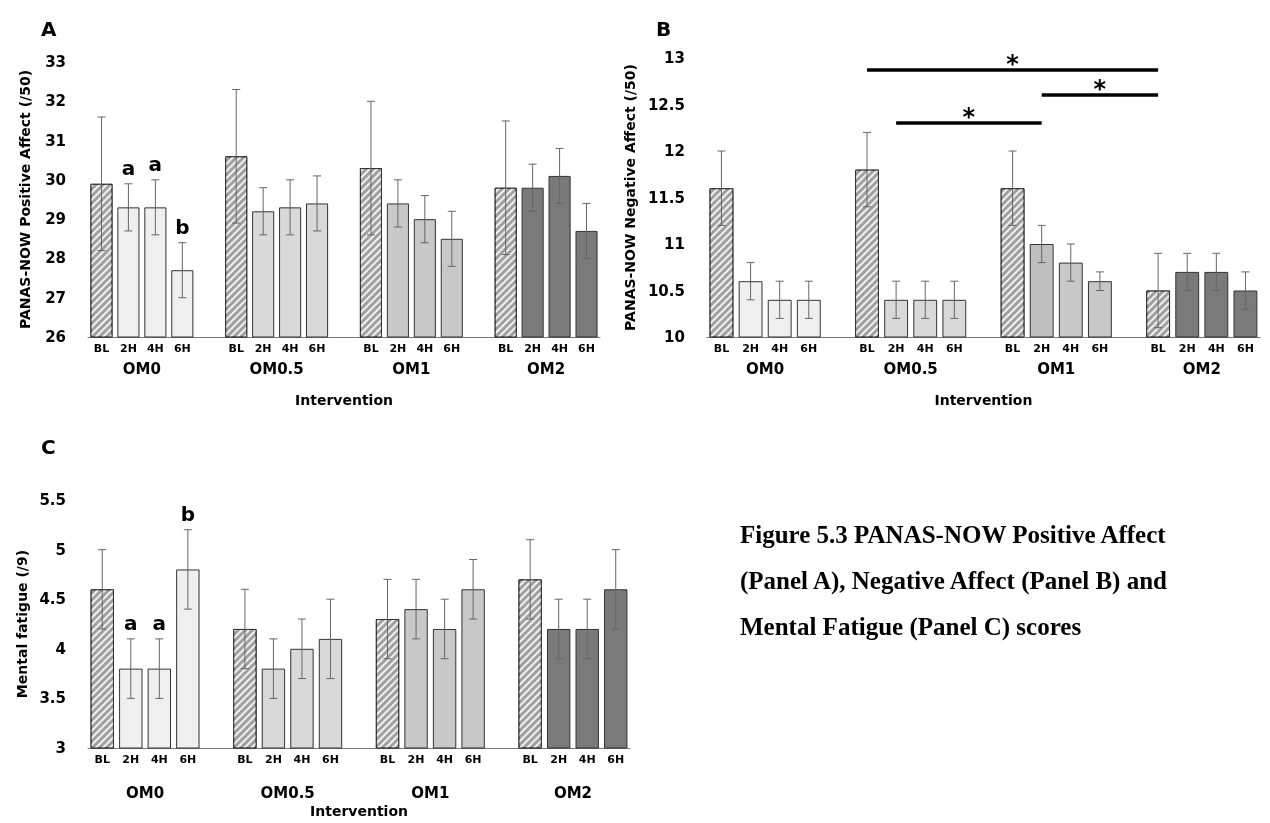  What do you see at coordinates (60, 748) in the screenshot?
I see `y-tick-label: 3` at bounding box center [60, 748].